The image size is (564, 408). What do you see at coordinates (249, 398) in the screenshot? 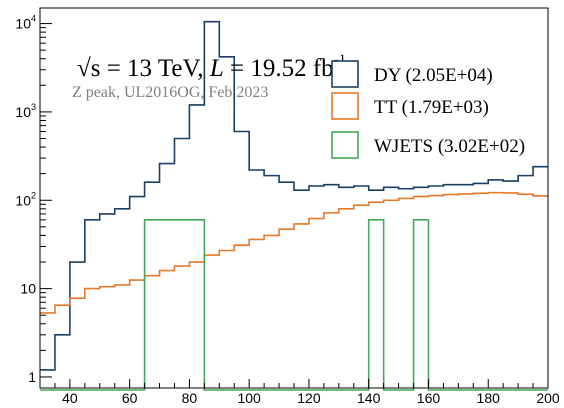
I see `x-tick-label: 100` at bounding box center [249, 398].